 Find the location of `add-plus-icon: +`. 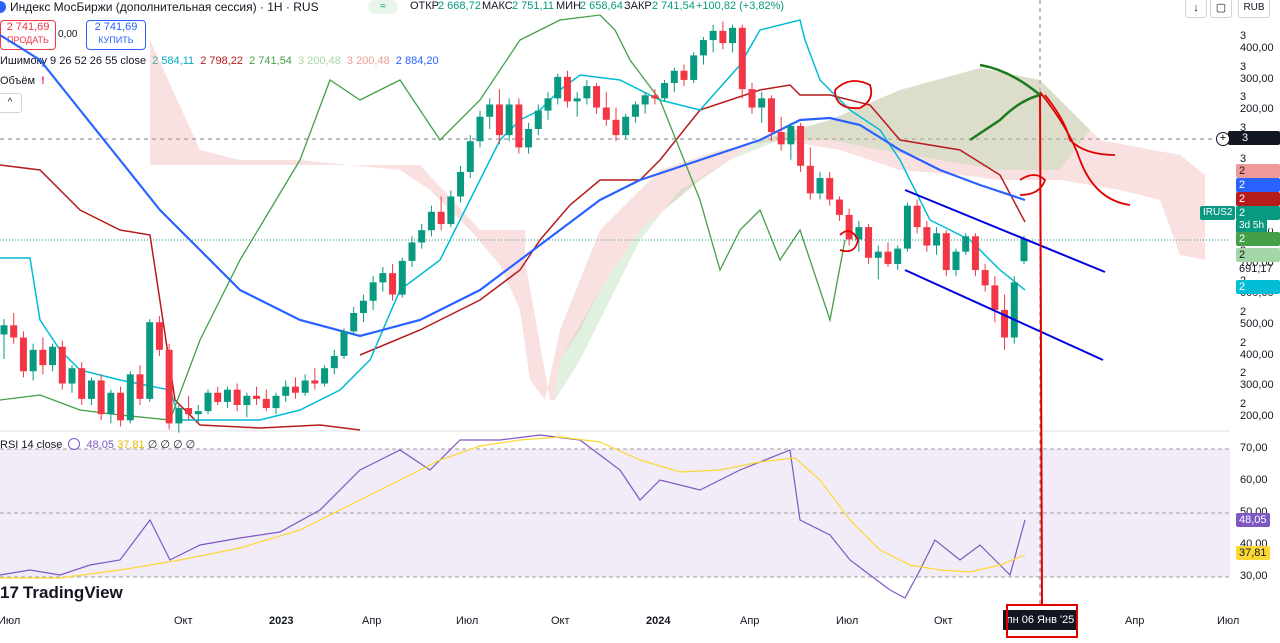

add-plus-icon: + is located at coordinates (1223, 139).